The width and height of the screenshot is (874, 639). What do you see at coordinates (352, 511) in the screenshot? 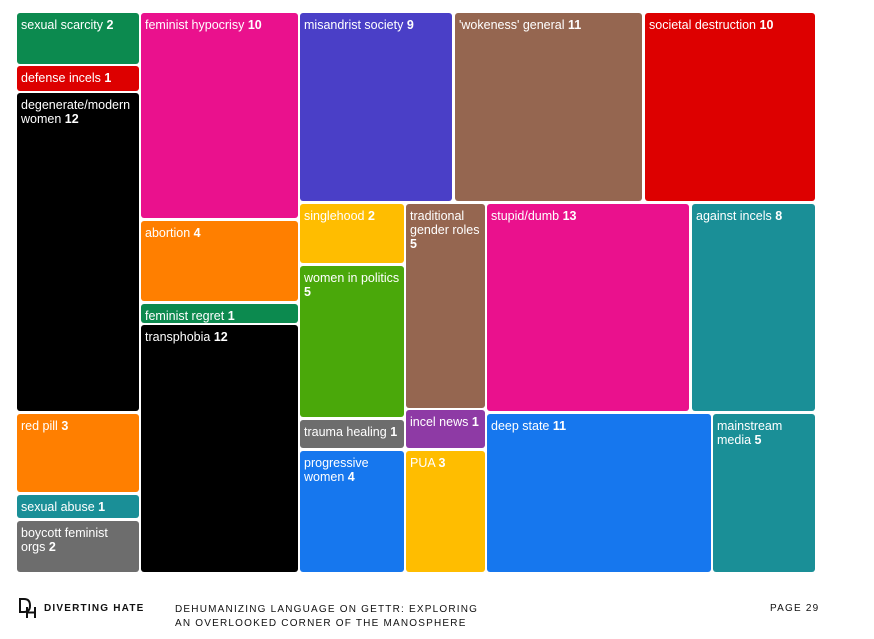
I see `treemap-tile-progressive-women: progressive women 4` at bounding box center [352, 511].